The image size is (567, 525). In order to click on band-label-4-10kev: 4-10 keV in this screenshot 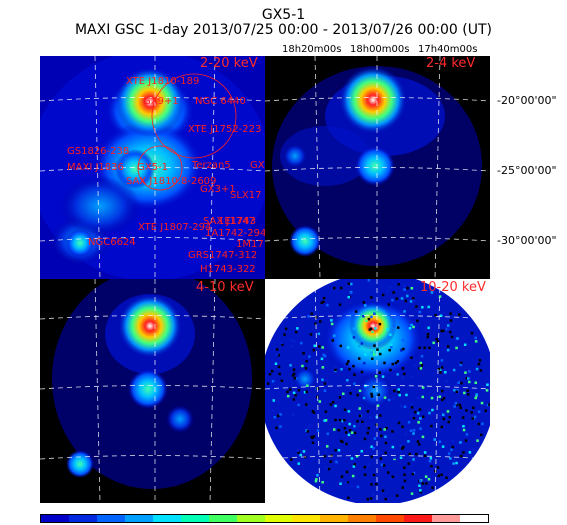, I will do `click(225, 287)`.